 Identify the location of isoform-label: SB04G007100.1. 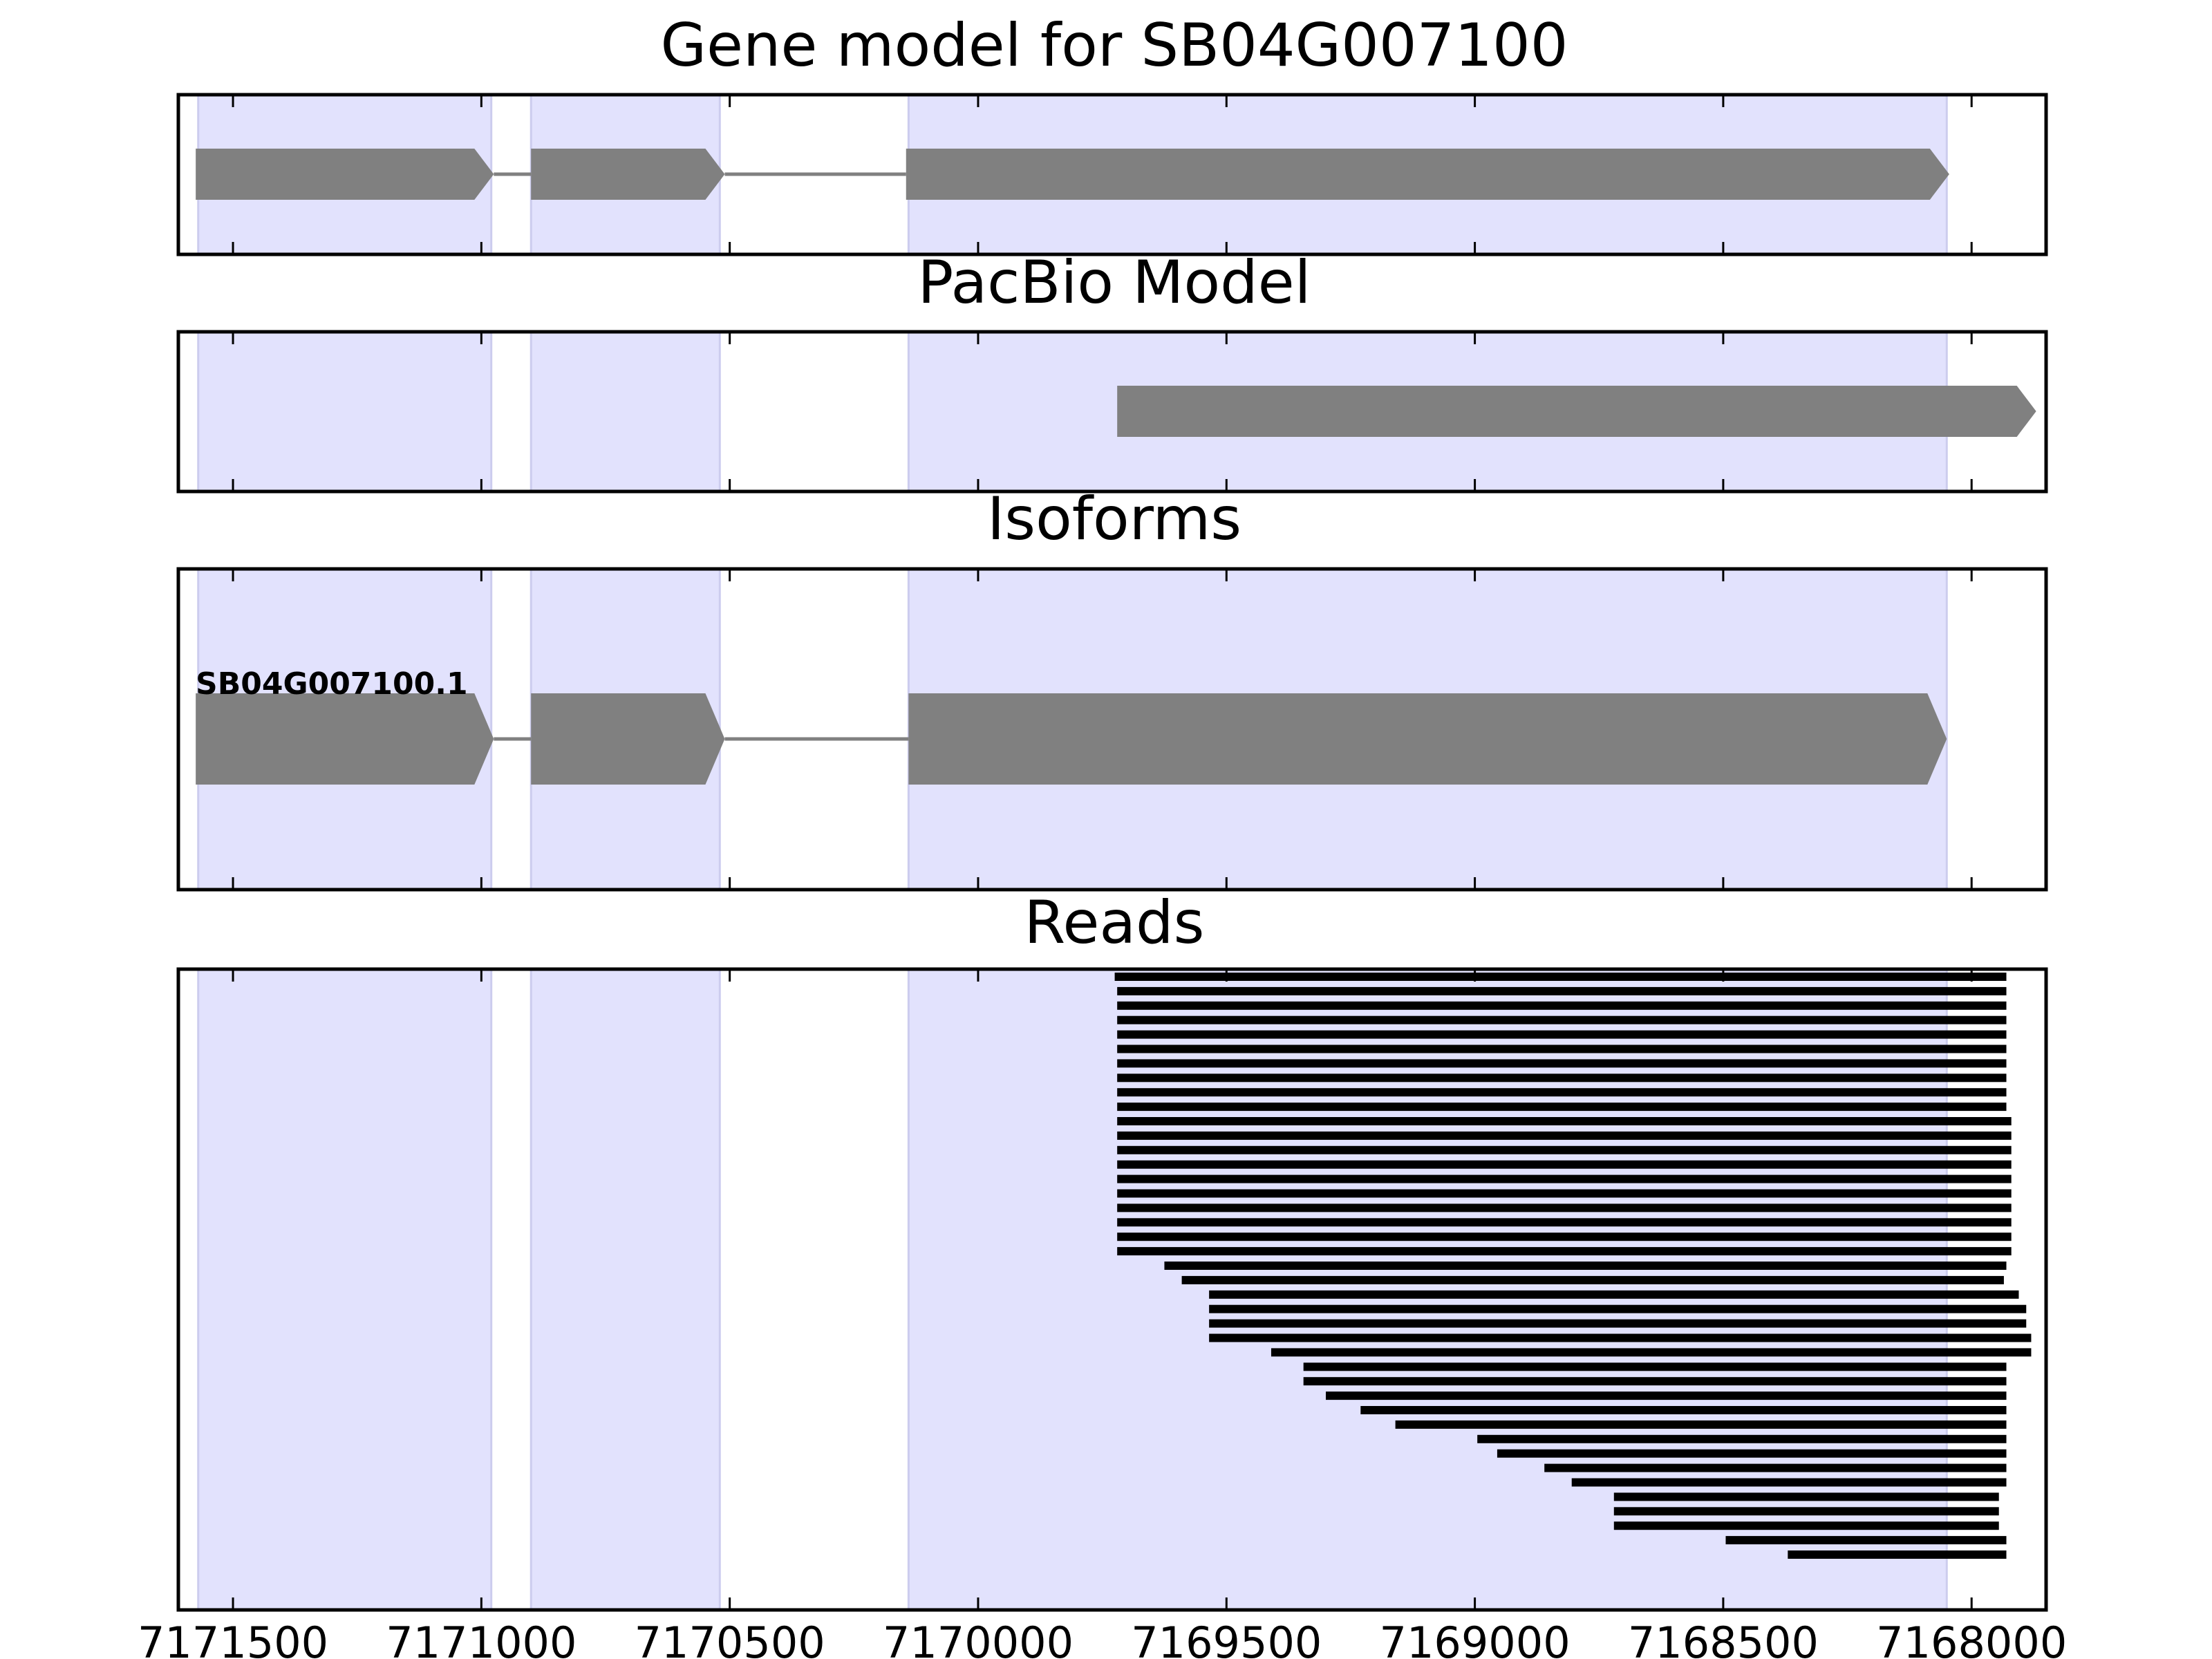
(332, 684).